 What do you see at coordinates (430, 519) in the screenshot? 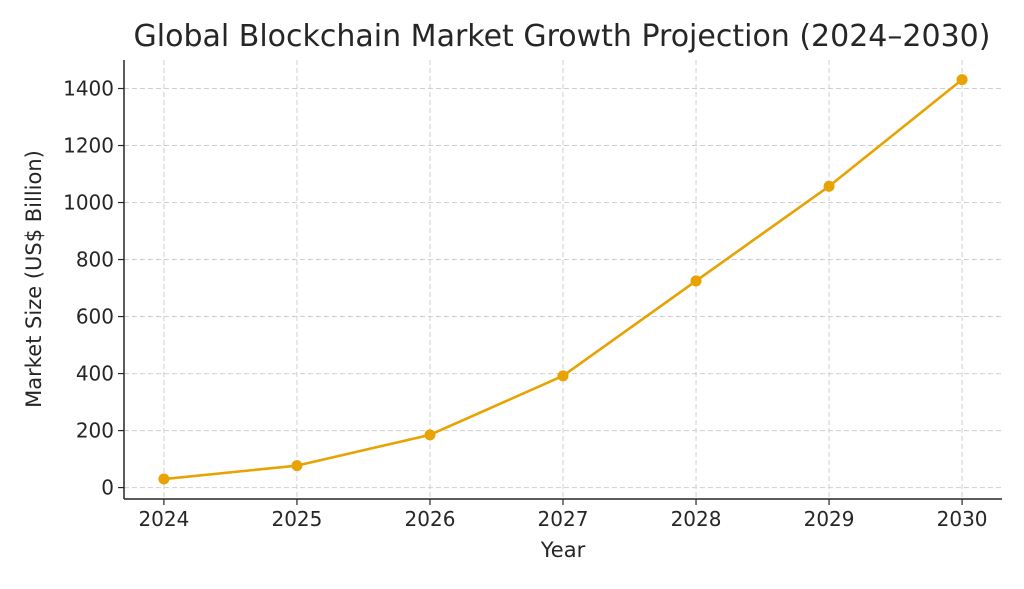
I see `x-tick-label: 2026` at bounding box center [430, 519].